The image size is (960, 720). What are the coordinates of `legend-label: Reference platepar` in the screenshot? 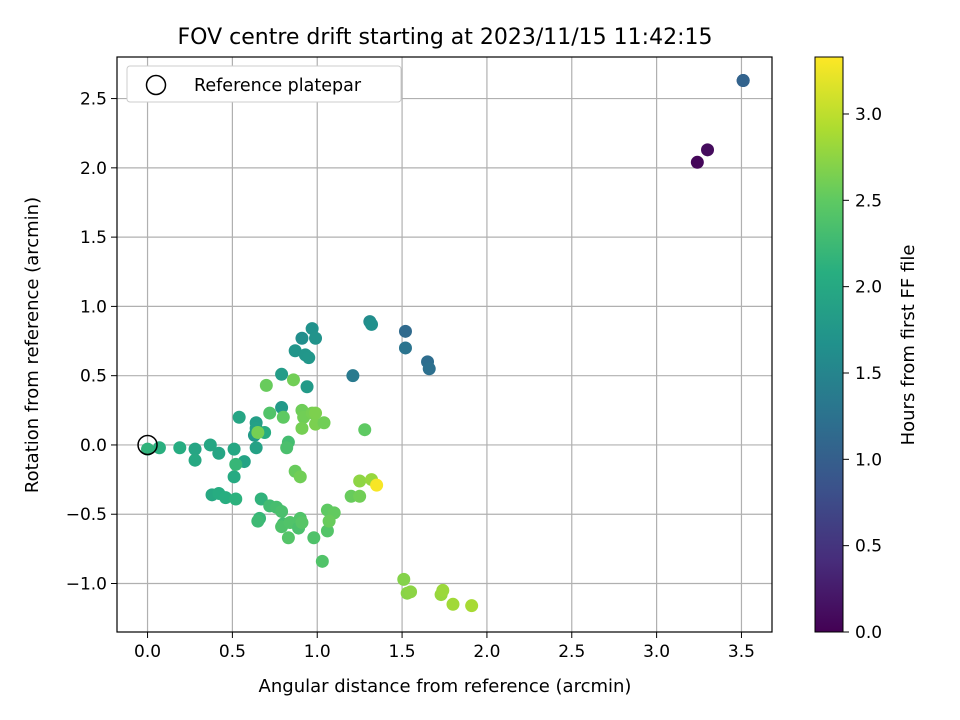 It's located at (278, 86).